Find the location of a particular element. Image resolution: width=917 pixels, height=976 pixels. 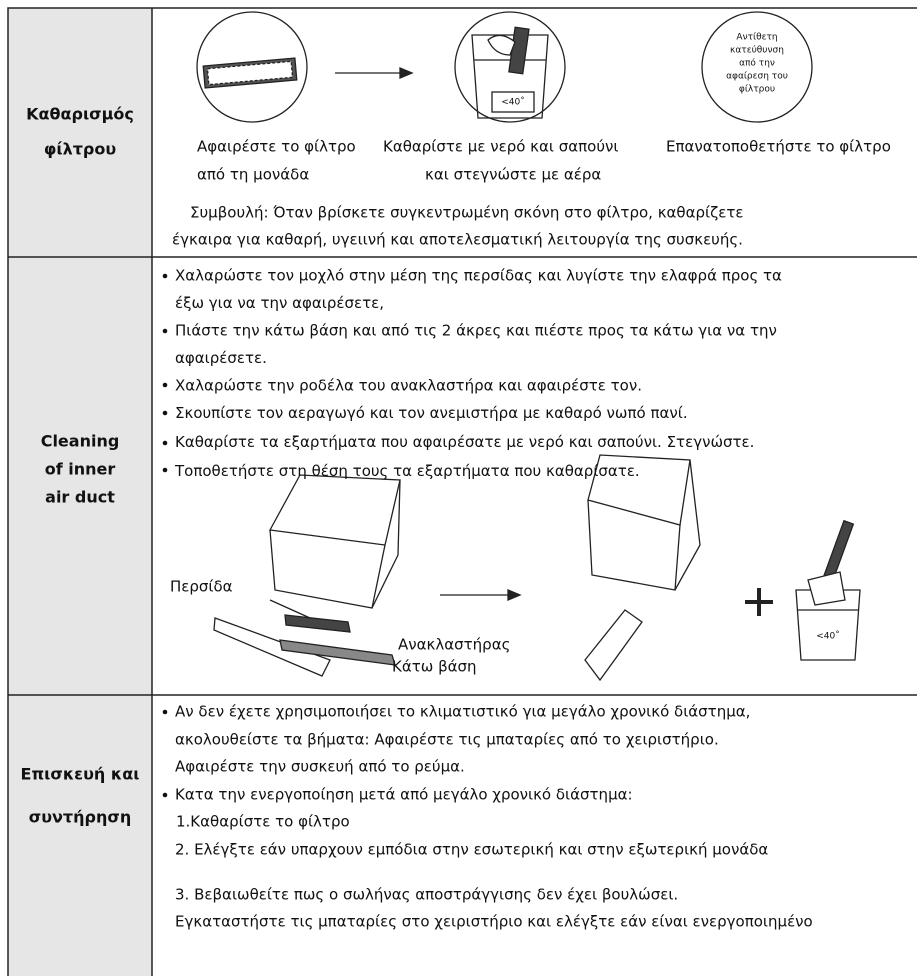

small-note: κατεύθυνση is located at coordinates (757, 50).